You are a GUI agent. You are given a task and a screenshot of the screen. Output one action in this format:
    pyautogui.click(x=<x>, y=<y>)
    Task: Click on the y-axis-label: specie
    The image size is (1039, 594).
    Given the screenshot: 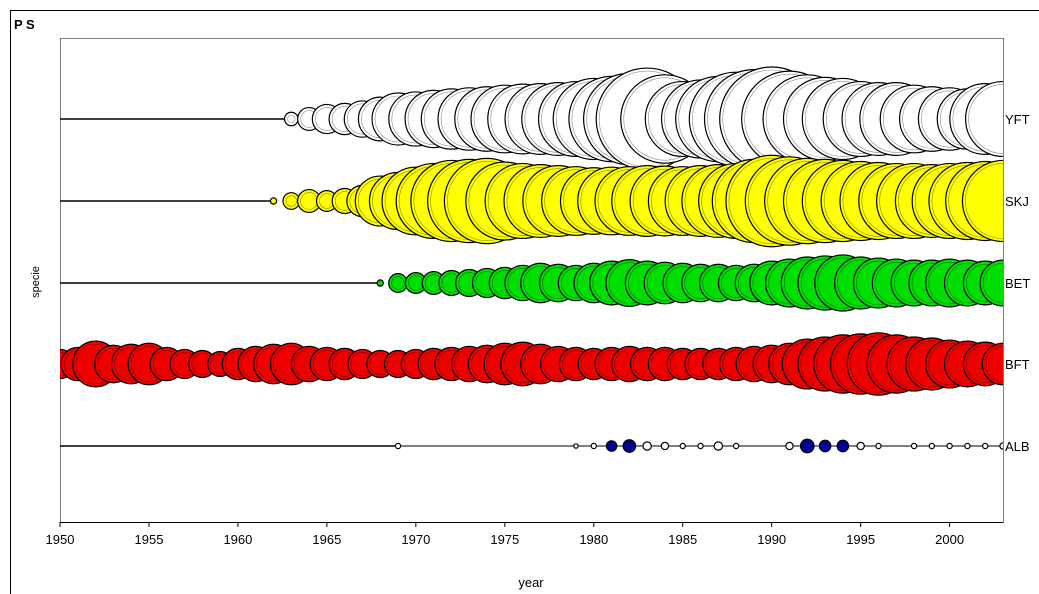 What is the action you would take?
    pyautogui.click(x=36, y=282)
    